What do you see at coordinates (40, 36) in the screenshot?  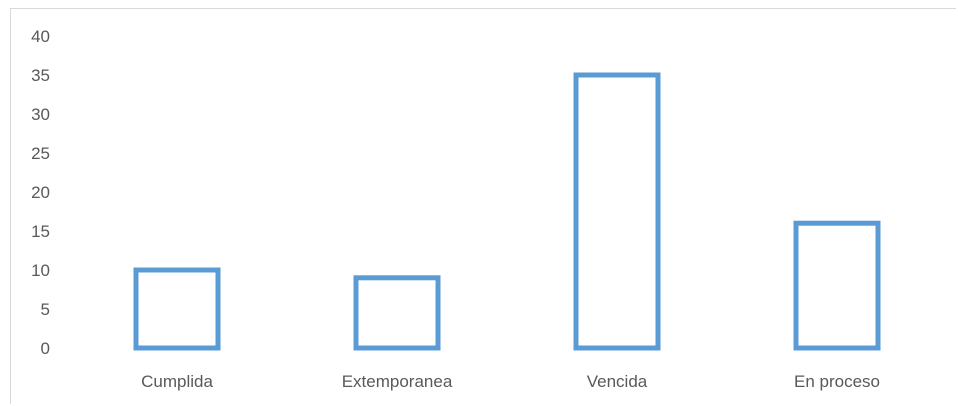 I see `y-tick-label: 40` at bounding box center [40, 36].